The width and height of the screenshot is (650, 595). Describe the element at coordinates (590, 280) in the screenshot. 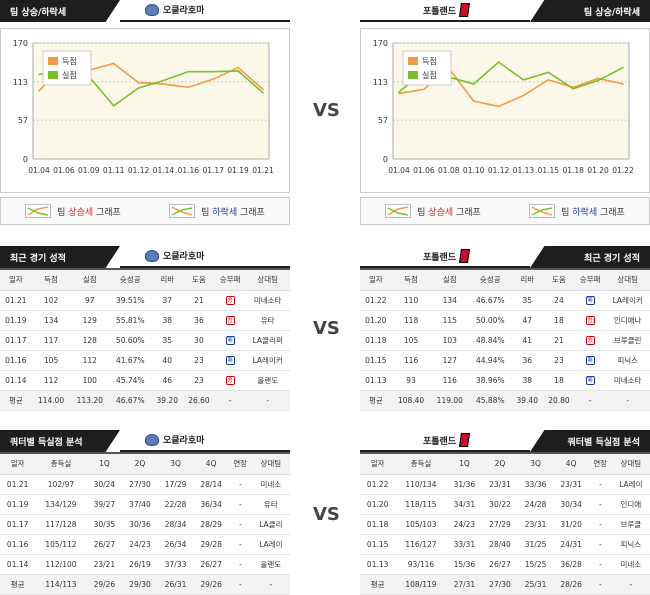

I see `column-header: 승무패` at that location.